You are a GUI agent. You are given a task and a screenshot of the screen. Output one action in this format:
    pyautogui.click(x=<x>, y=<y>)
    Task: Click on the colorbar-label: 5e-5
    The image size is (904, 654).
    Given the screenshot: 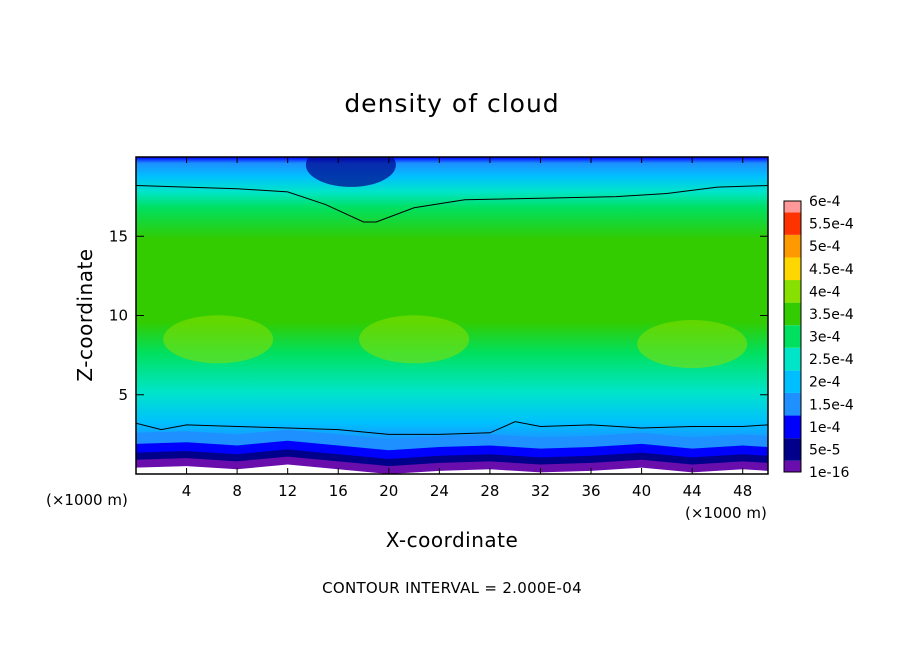 What is the action you would take?
    pyautogui.click(x=824, y=450)
    